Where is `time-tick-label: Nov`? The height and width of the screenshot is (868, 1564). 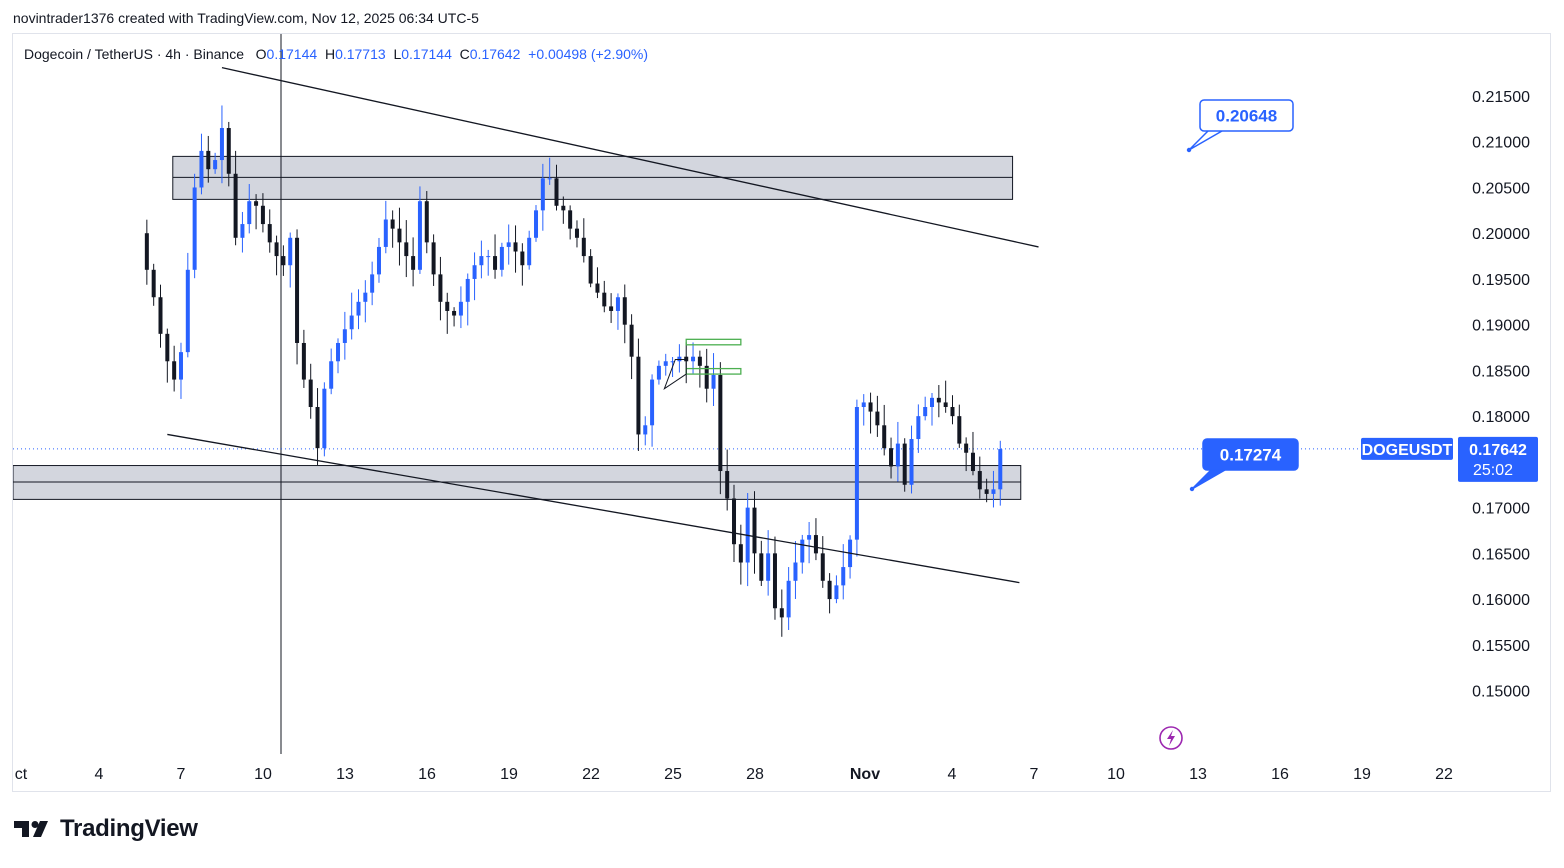 time-tick-label: Nov is located at coordinates (865, 774).